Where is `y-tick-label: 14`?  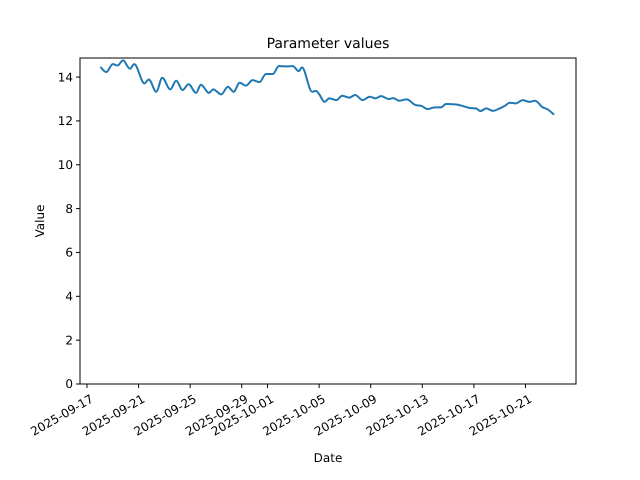
y-tick-label: 14 is located at coordinates (65, 77).